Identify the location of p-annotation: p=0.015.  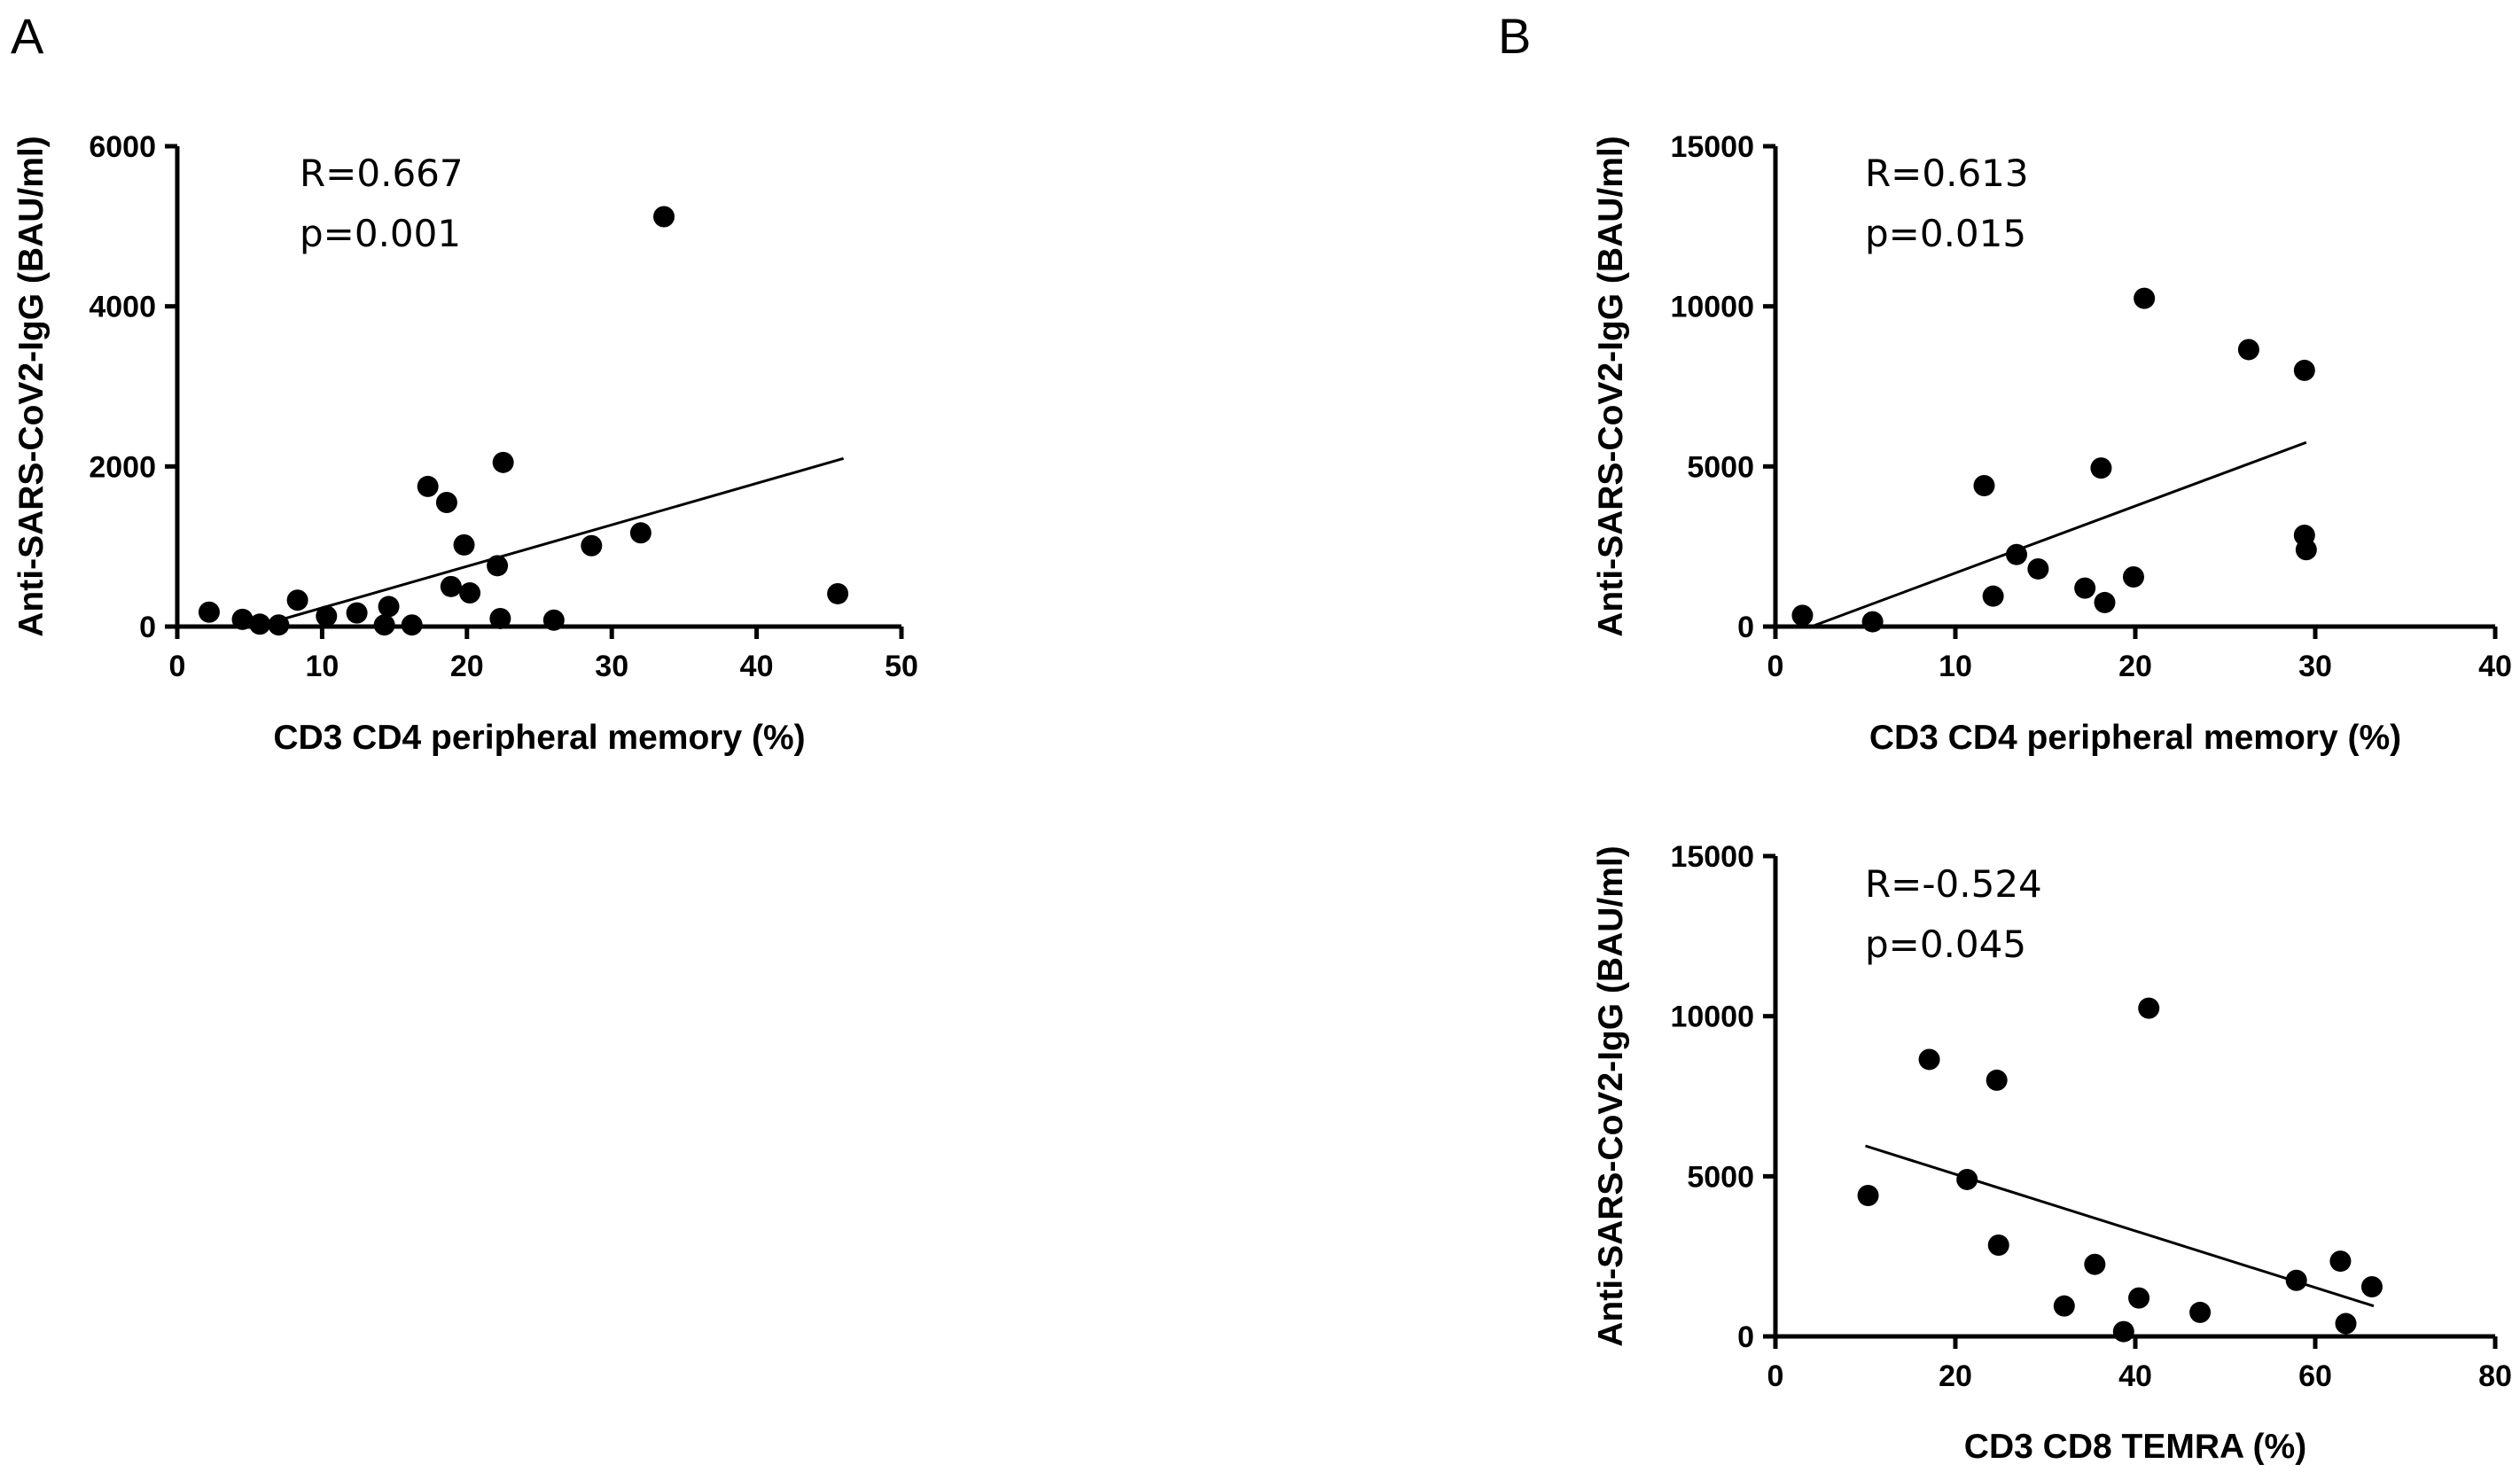
(1946, 233).